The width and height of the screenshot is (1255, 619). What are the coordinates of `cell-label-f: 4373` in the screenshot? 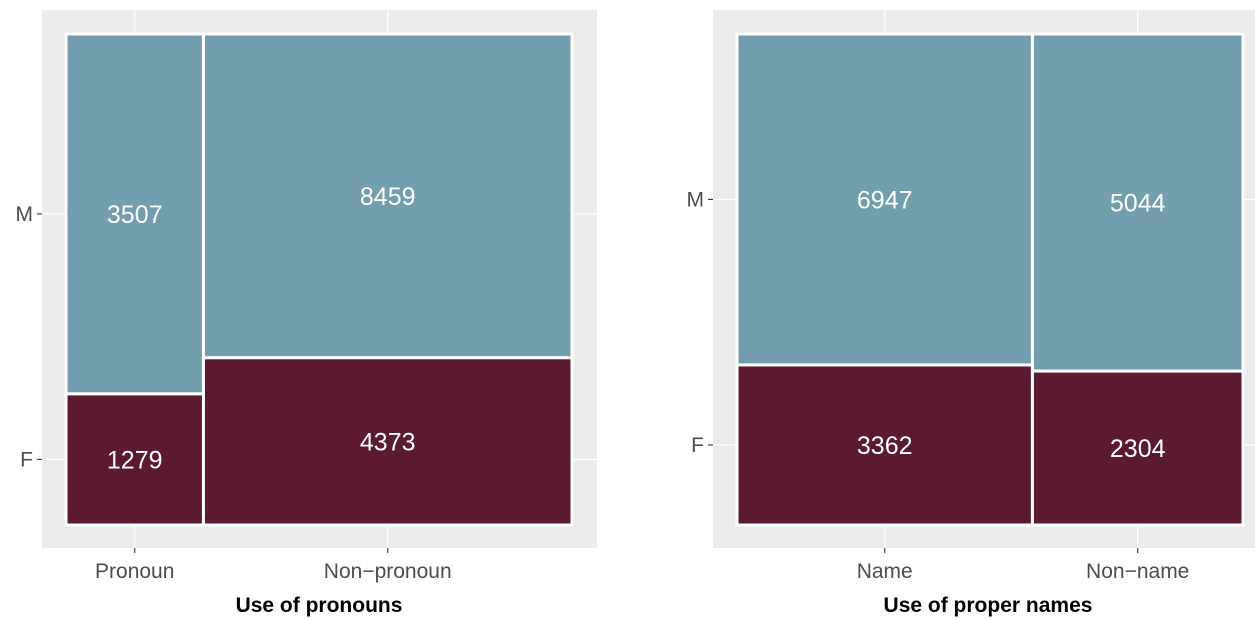 It's located at (388, 442).